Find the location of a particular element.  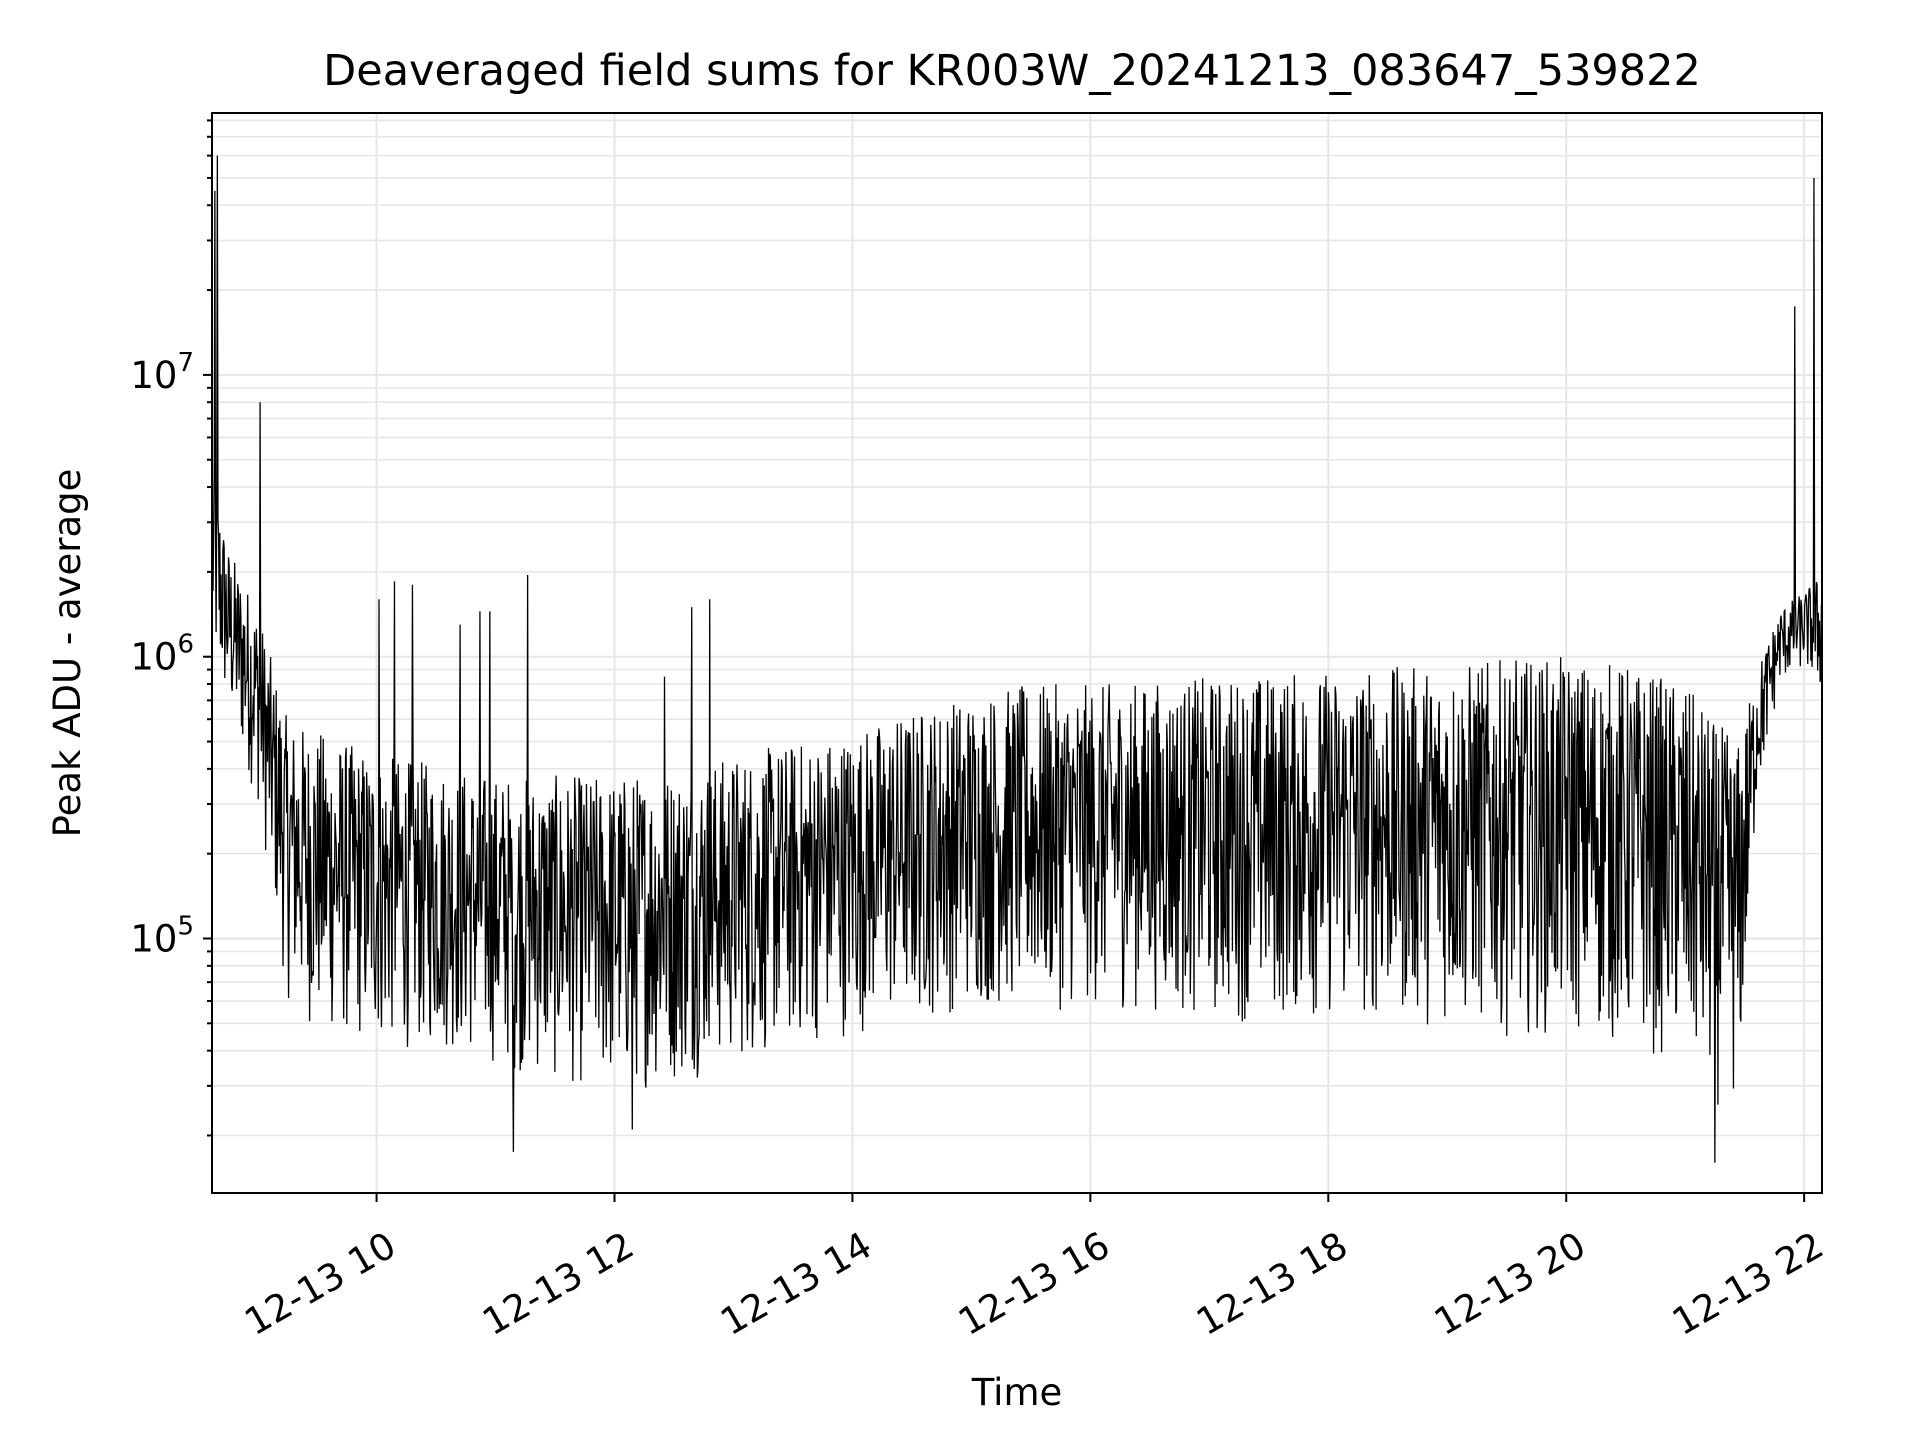

x-tick-label: 12-13 10 is located at coordinates (320, 1284).